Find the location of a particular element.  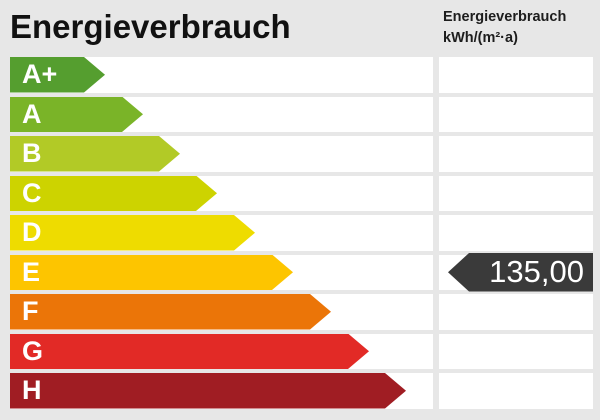

energy-class-bar: A is located at coordinates (76, 115).